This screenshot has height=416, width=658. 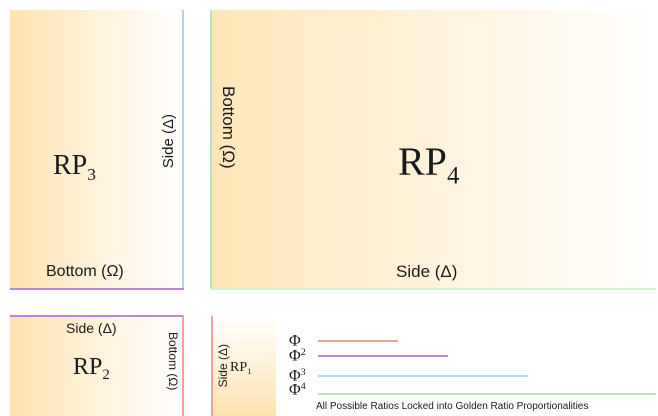 What do you see at coordinates (297, 376) in the screenshot?
I see `legend-phi-3: Φ3` at bounding box center [297, 376].